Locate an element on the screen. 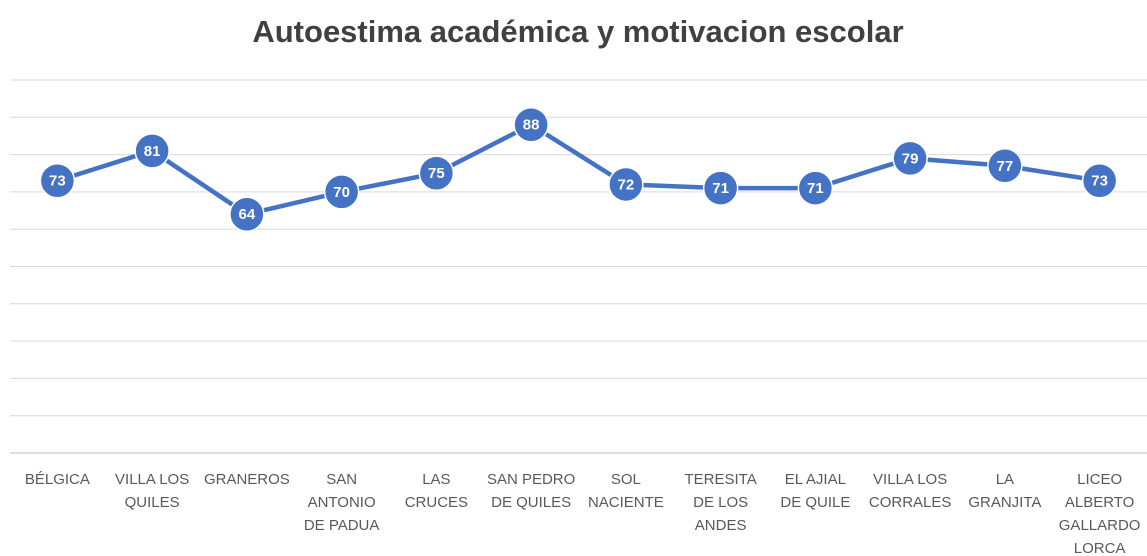  data-label: 64 is located at coordinates (247, 214).